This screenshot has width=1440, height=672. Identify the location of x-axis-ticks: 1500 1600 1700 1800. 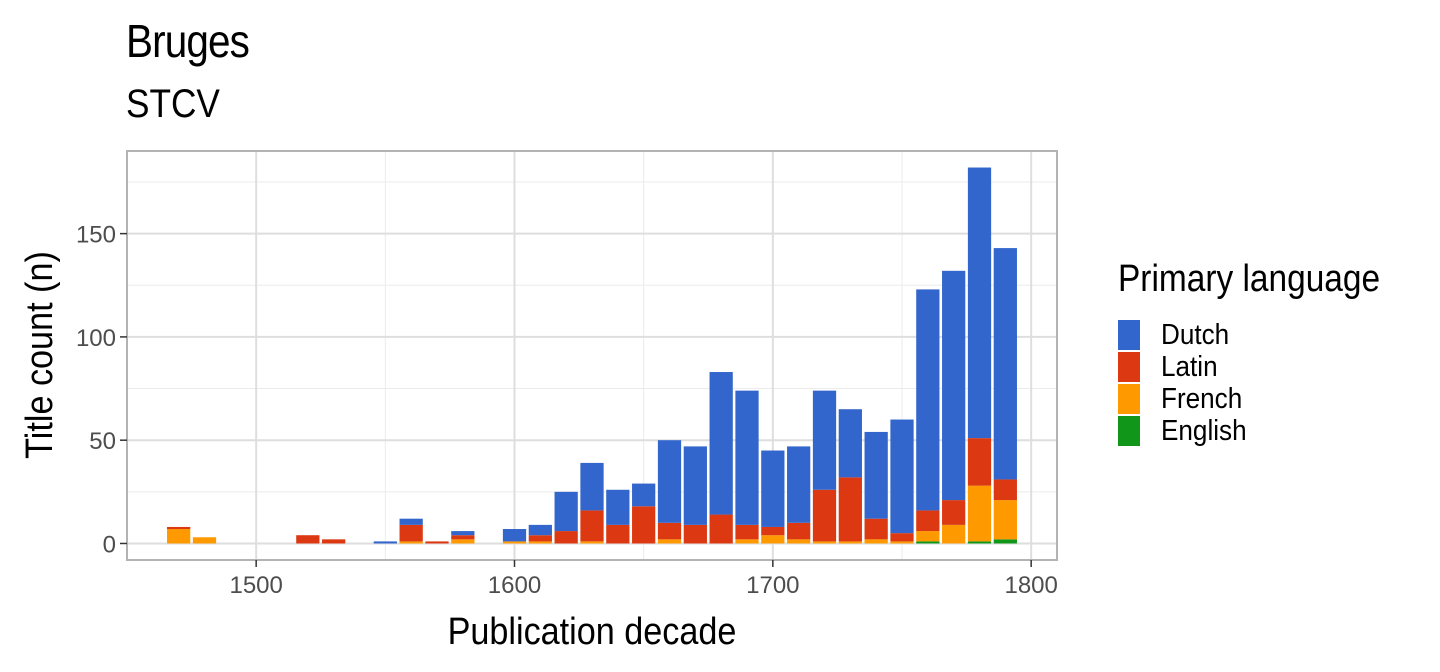
(643, 579).